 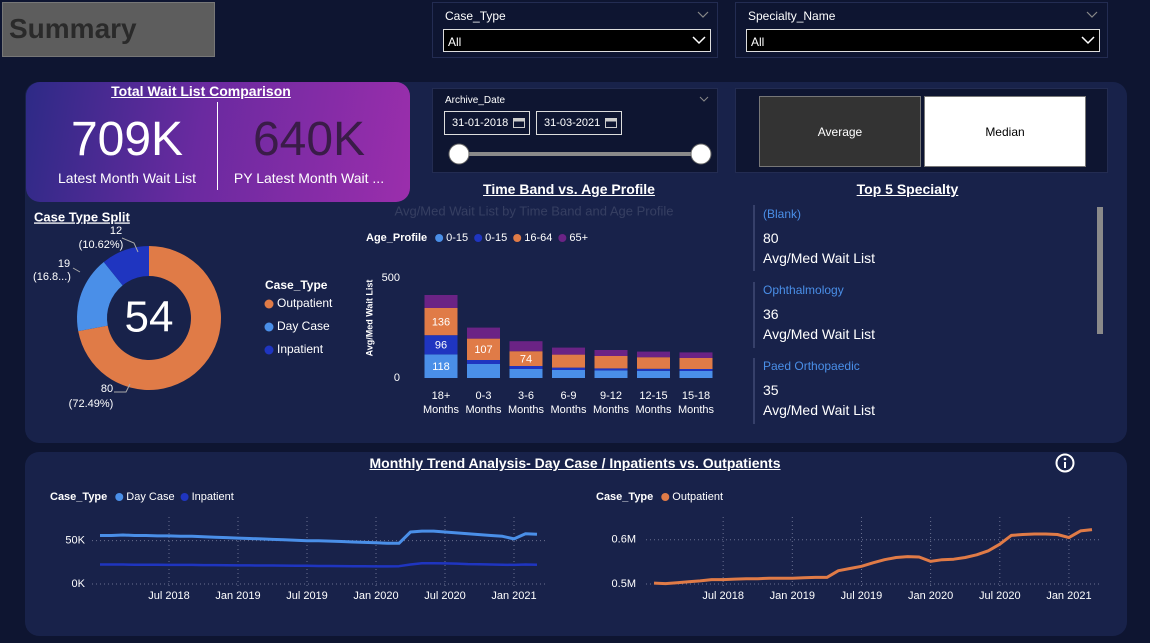 What do you see at coordinates (803, 290) in the screenshot?
I see `specialty-name: Ophthalmology` at bounding box center [803, 290].